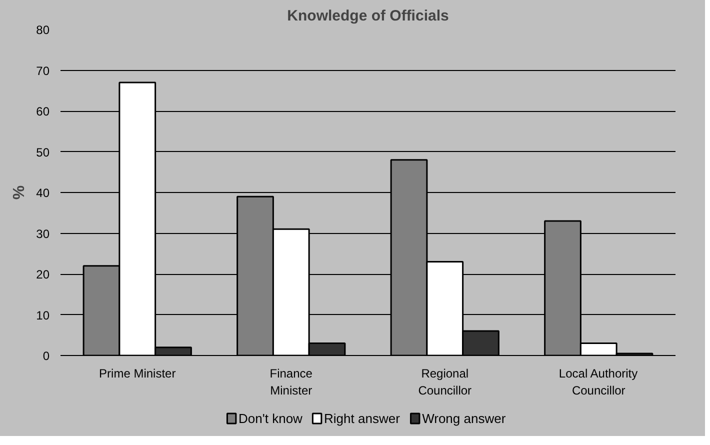 The image size is (710, 445). I want to click on y-tick-label: 80, so click(43, 30).